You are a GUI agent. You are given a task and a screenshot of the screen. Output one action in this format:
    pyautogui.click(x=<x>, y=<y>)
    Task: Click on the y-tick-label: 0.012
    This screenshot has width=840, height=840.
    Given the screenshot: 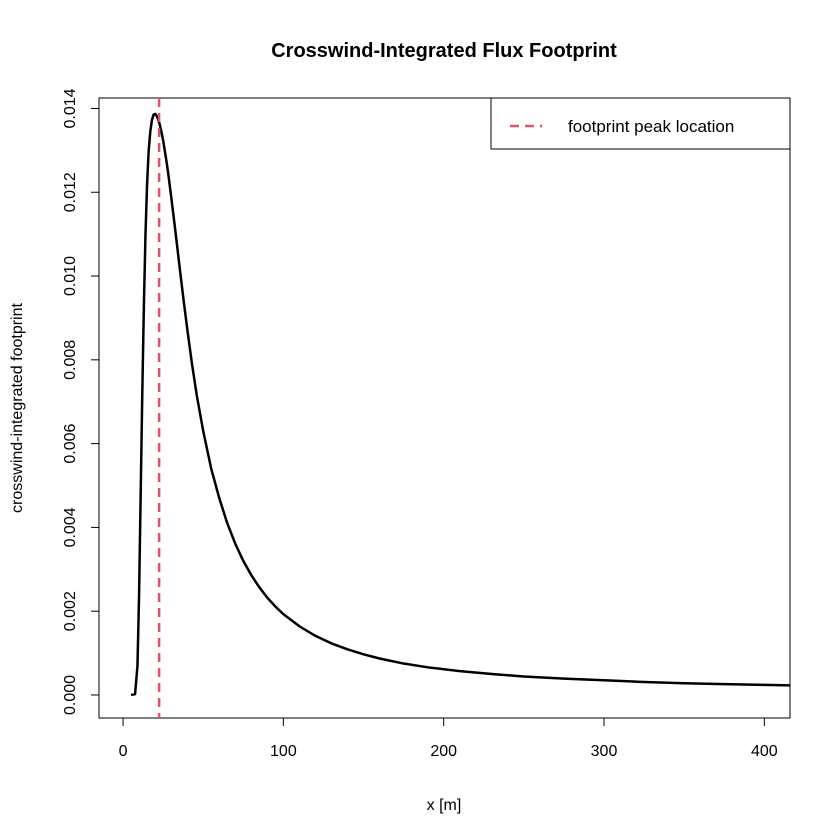 What is the action you would take?
    pyautogui.click(x=70, y=192)
    